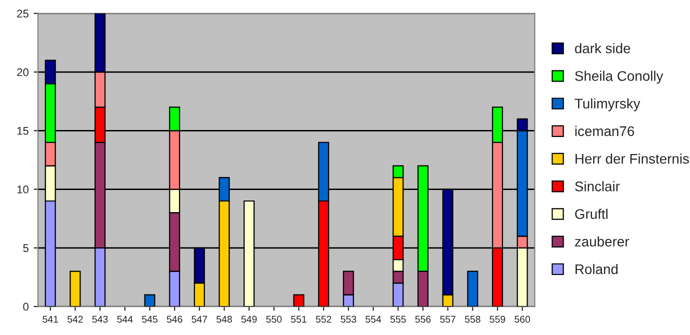 Image resolution: width=690 pixels, height=335 pixels. I want to click on legend-label: Herr der Finsternis, so click(632, 159).